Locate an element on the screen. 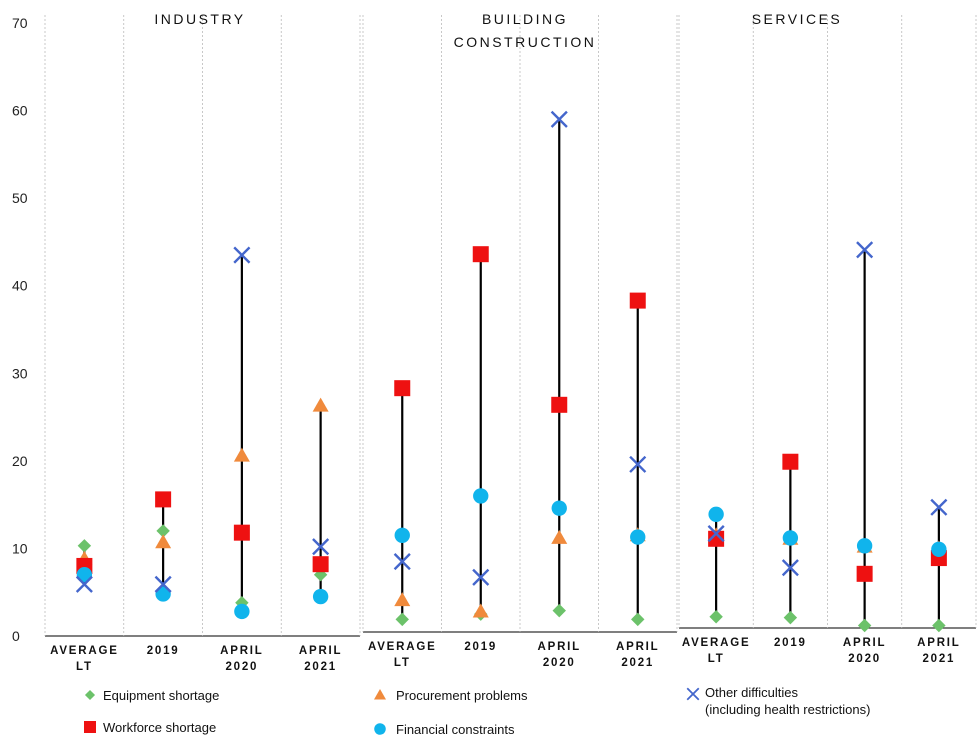  legend-marker-workforce is located at coordinates (90, 727).